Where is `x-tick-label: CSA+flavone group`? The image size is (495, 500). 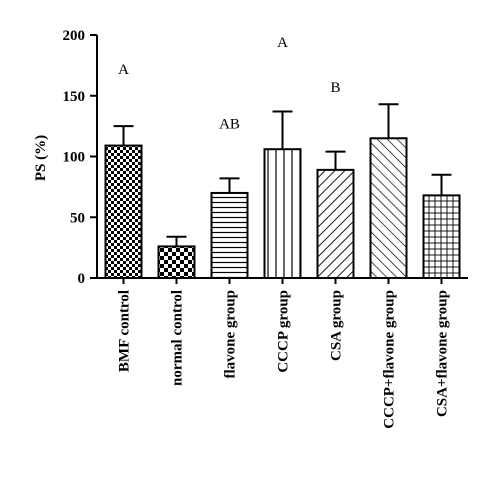
x-tick-label: CSA+flavone group is located at coordinates (443, 353).